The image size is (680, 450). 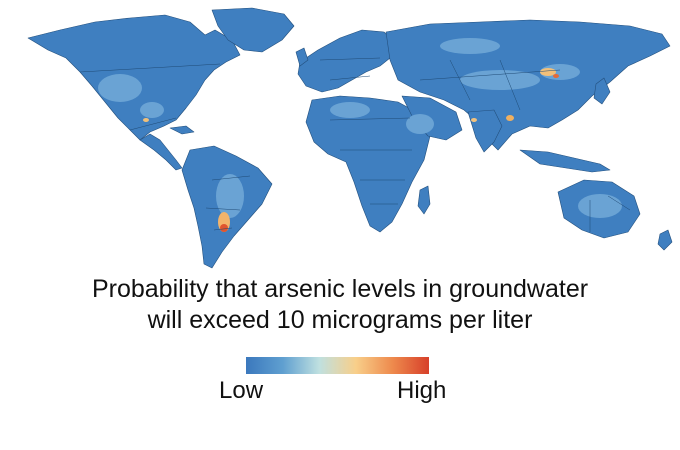 I want to click on central-america, so click(x=161, y=152).